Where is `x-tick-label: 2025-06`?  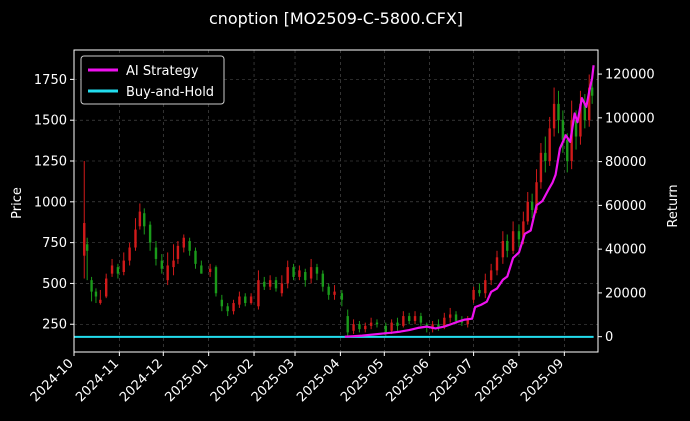
x-tick-label: 2025-06 is located at coordinates (407, 380).